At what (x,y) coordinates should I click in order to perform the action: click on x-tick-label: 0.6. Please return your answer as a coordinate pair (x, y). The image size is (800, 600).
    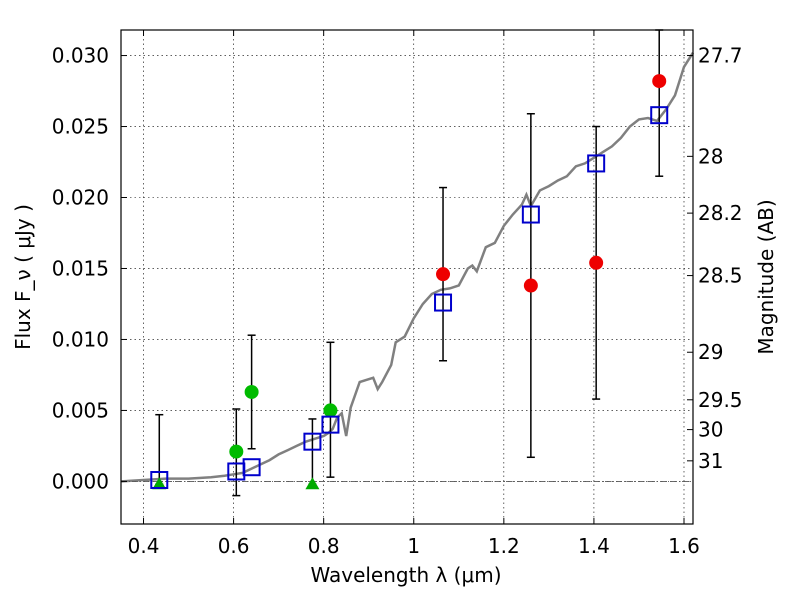
    Looking at the image, I should click on (234, 546).